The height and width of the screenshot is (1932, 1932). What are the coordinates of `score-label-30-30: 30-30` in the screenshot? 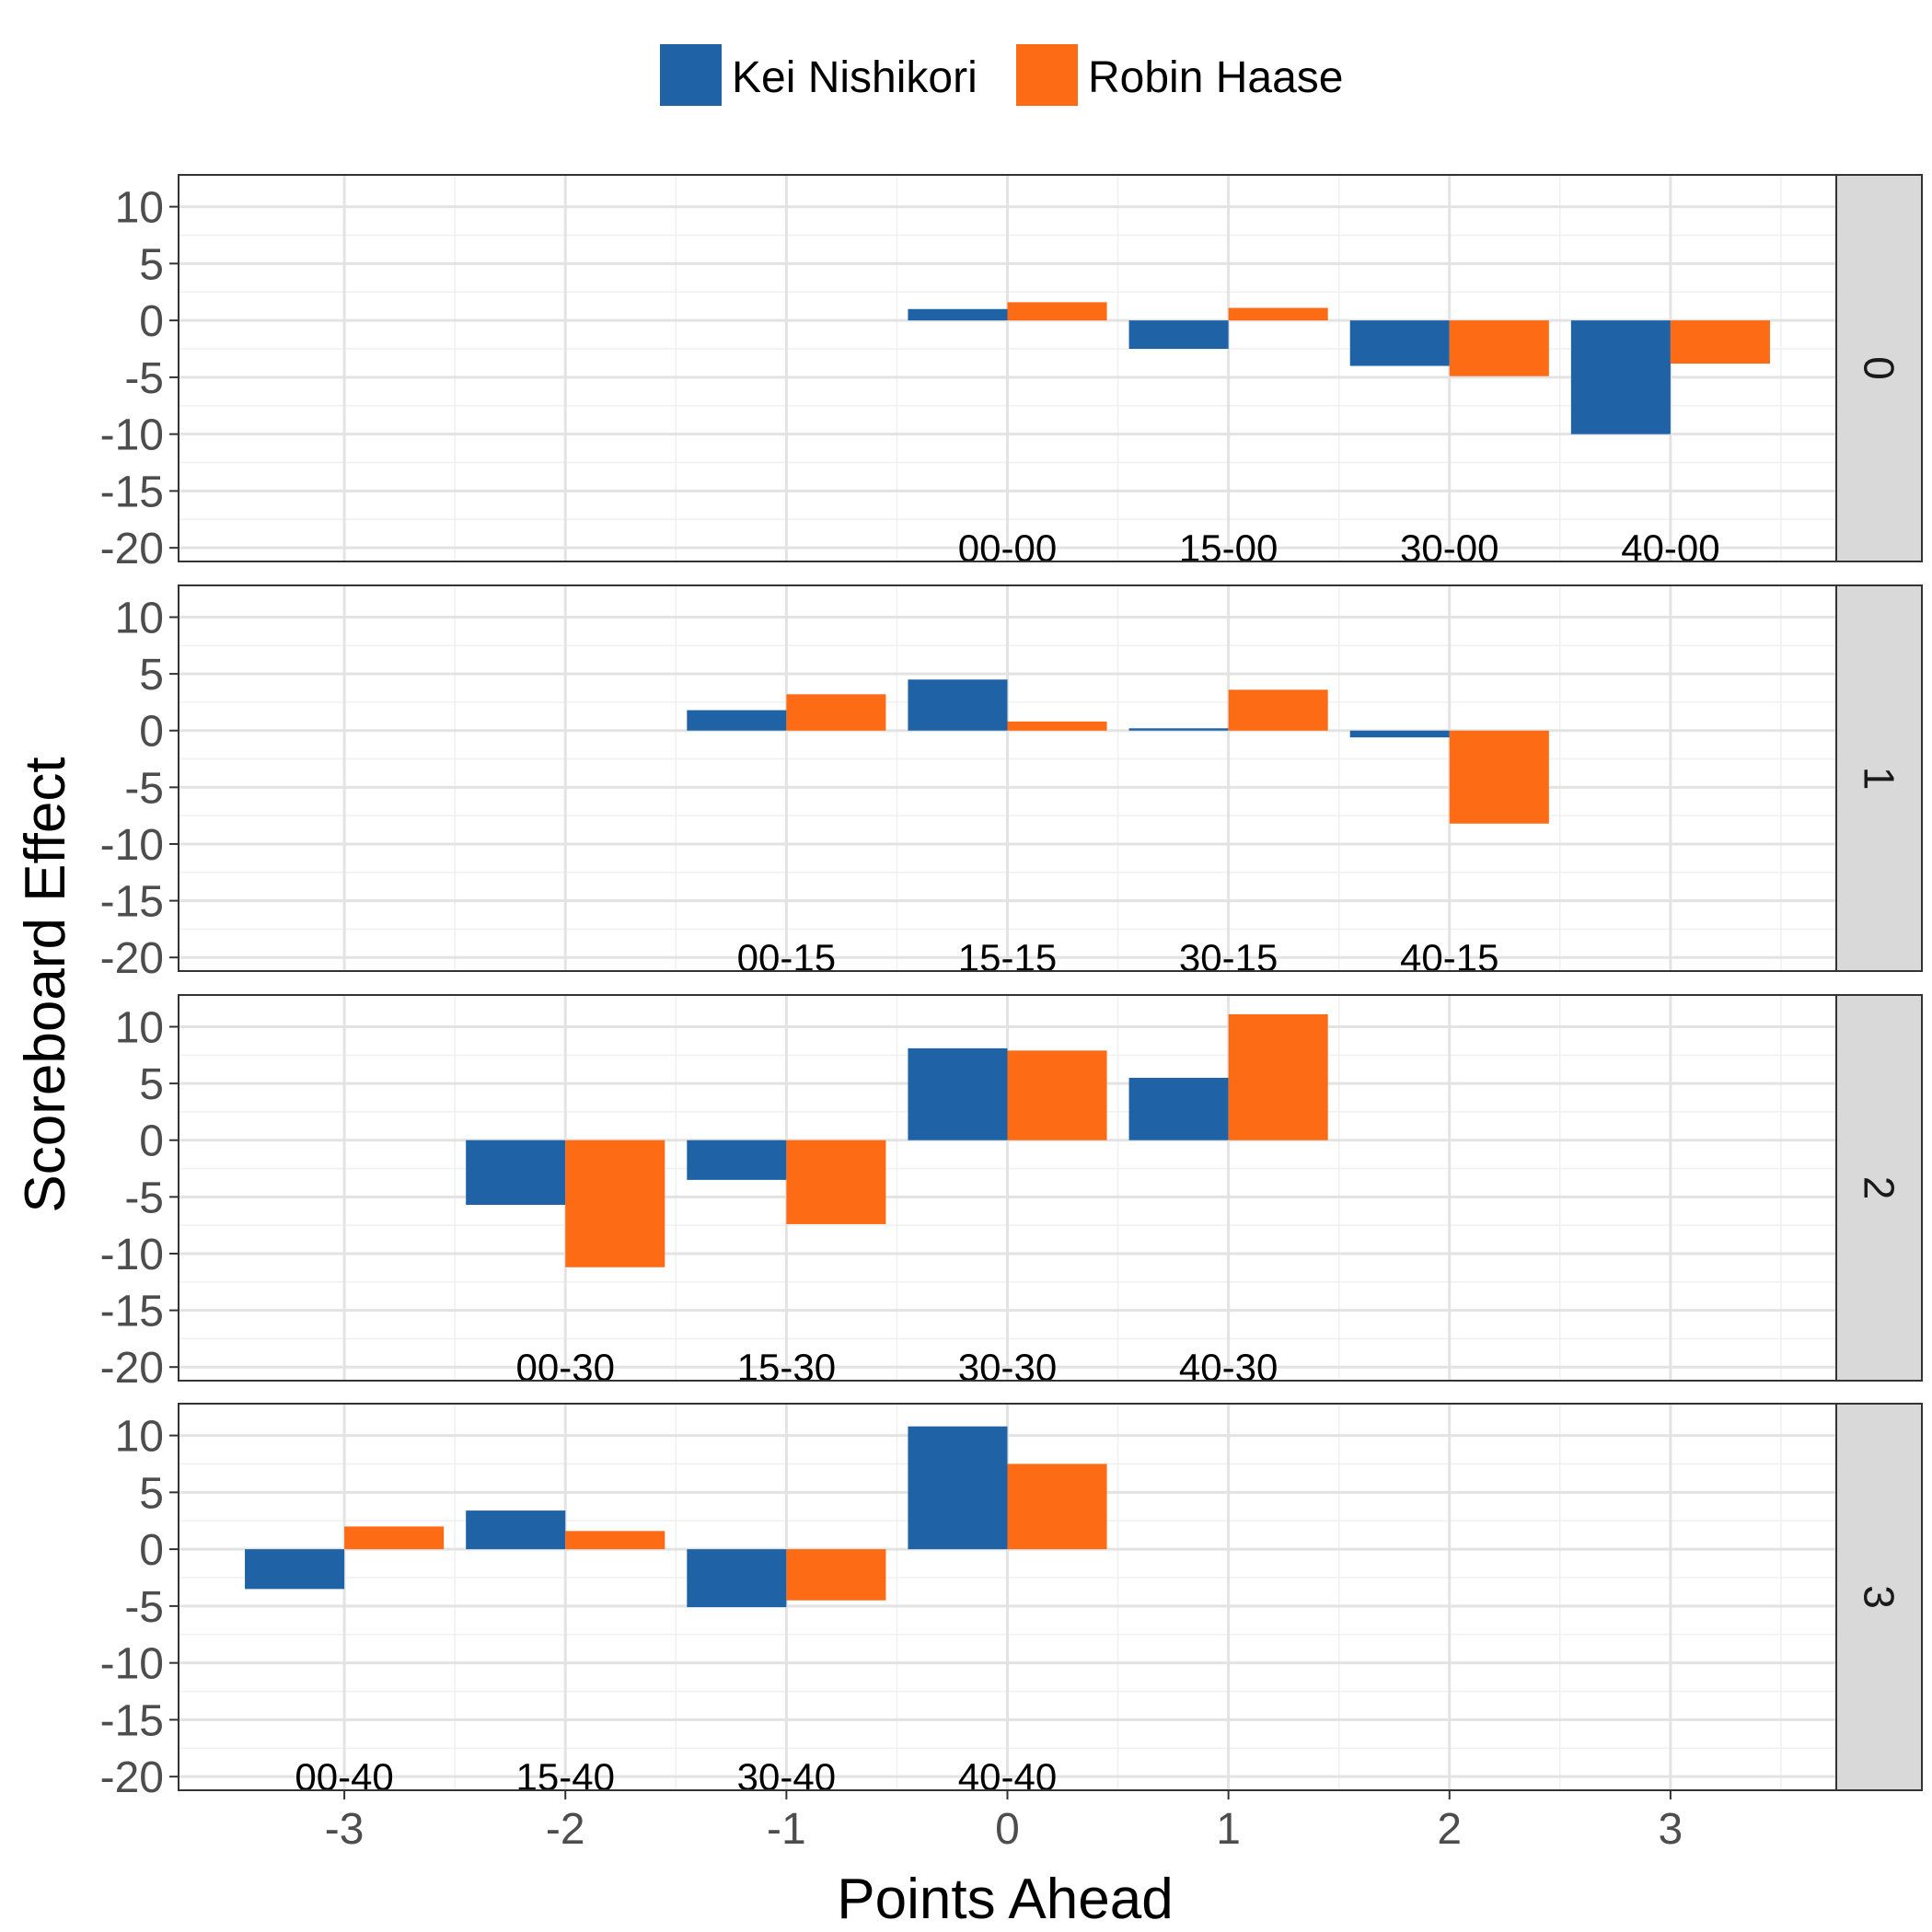 It's located at (1008, 1367).